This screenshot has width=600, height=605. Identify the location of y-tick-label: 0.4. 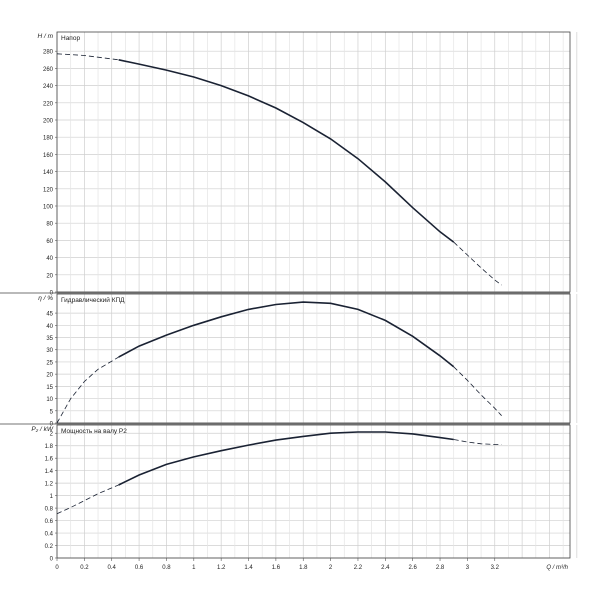
(49, 535).